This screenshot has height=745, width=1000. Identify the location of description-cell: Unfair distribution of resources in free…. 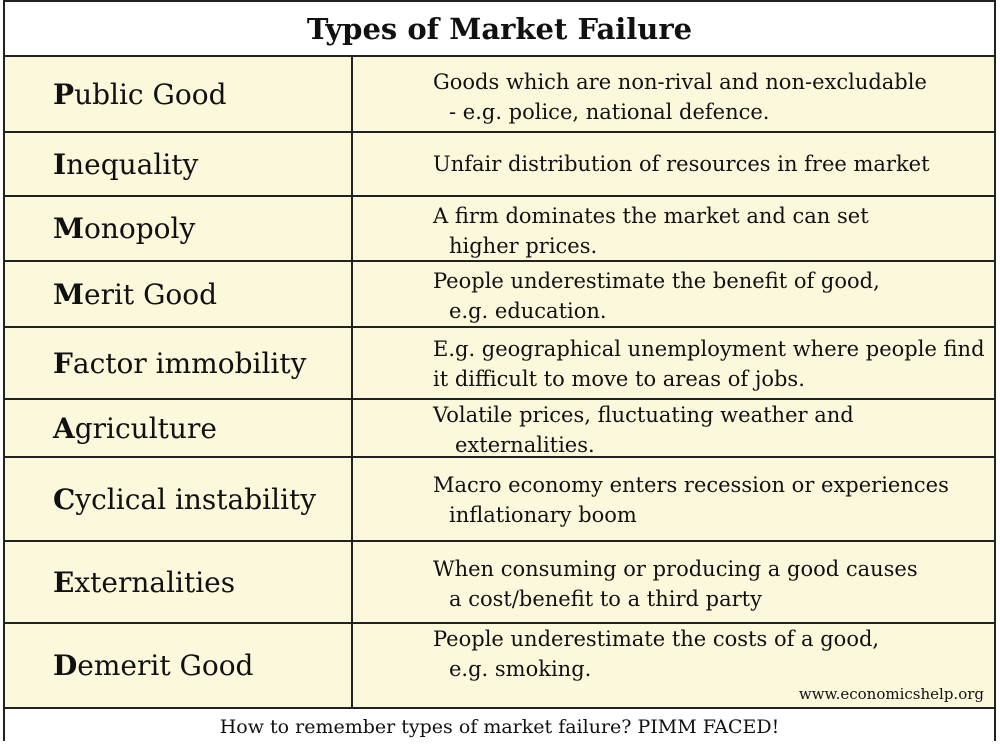
(673, 164).